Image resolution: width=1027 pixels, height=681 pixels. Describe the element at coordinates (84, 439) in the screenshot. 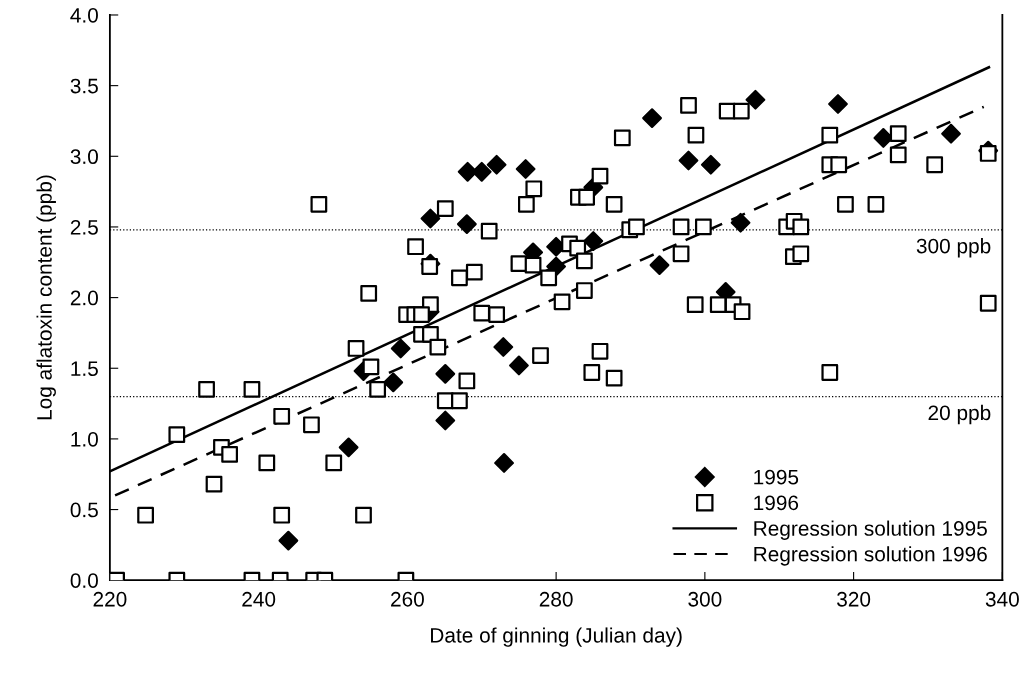

I see `y-tick-label: 1.0` at that location.